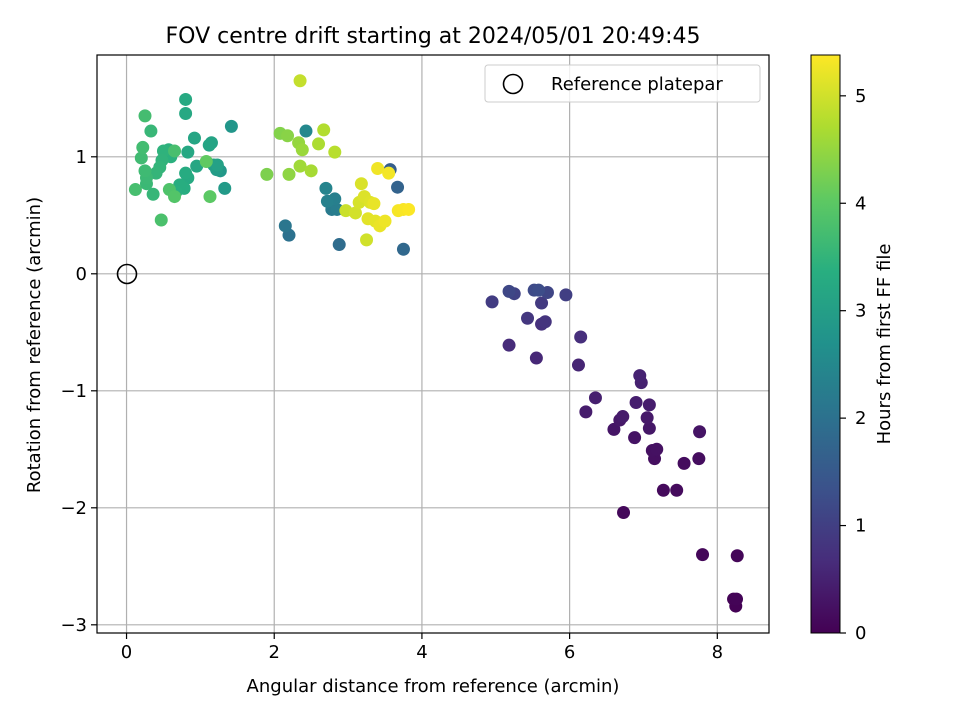 The width and height of the screenshot is (960, 720). I want to click on y-tick-label: −2, so click(73, 508).